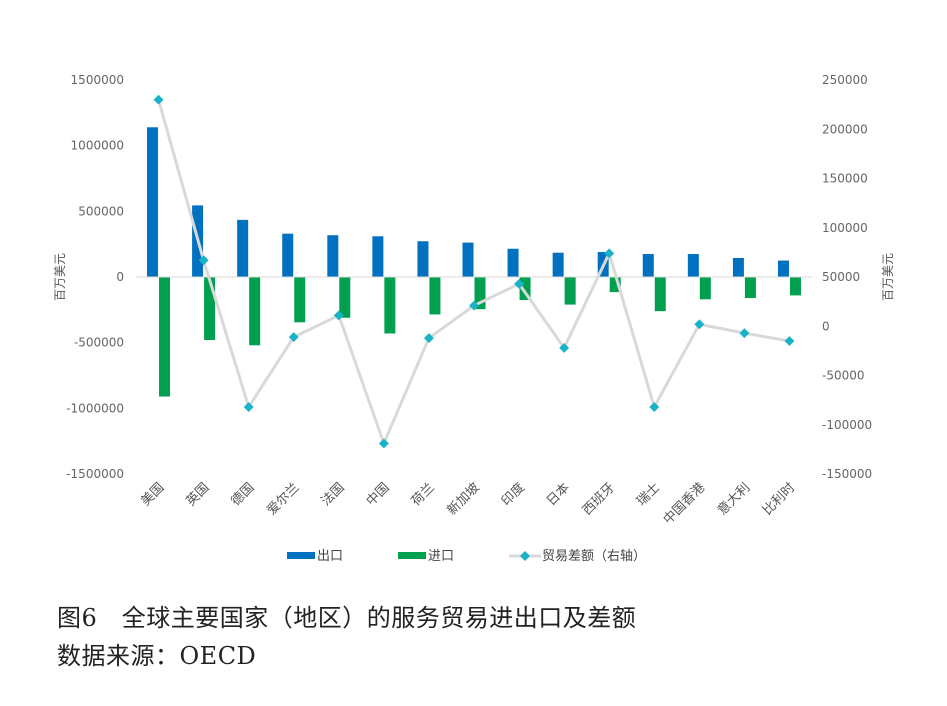  Describe the element at coordinates (845, 80) in the screenshot. I see `right-axis-tick: 250000` at that location.